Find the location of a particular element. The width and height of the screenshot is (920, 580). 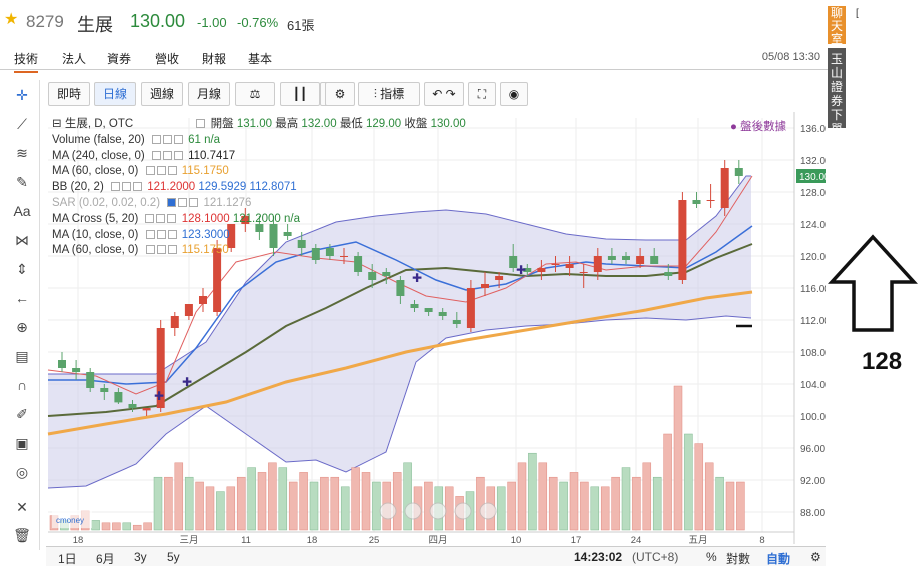

range-6m: 6月 is located at coordinates (105, 559).